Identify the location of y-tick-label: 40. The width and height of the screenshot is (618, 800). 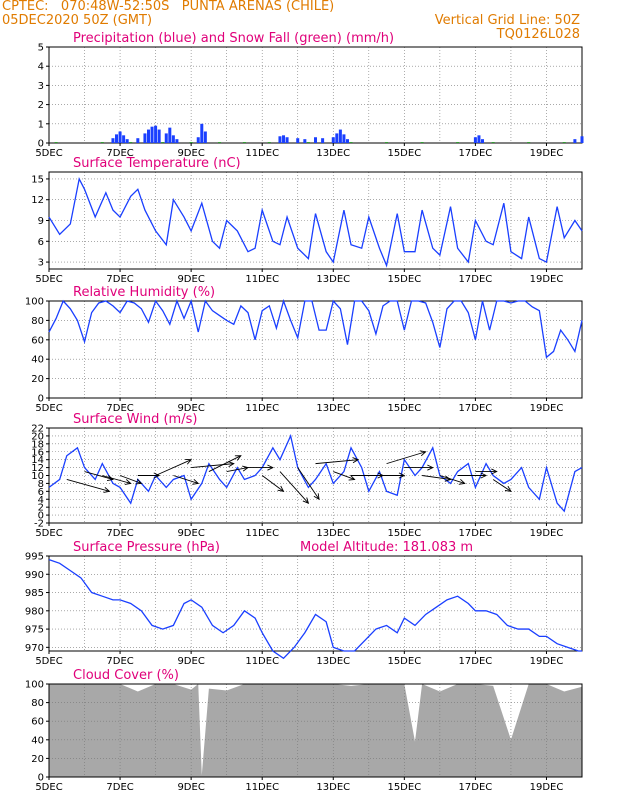
(37, 360).